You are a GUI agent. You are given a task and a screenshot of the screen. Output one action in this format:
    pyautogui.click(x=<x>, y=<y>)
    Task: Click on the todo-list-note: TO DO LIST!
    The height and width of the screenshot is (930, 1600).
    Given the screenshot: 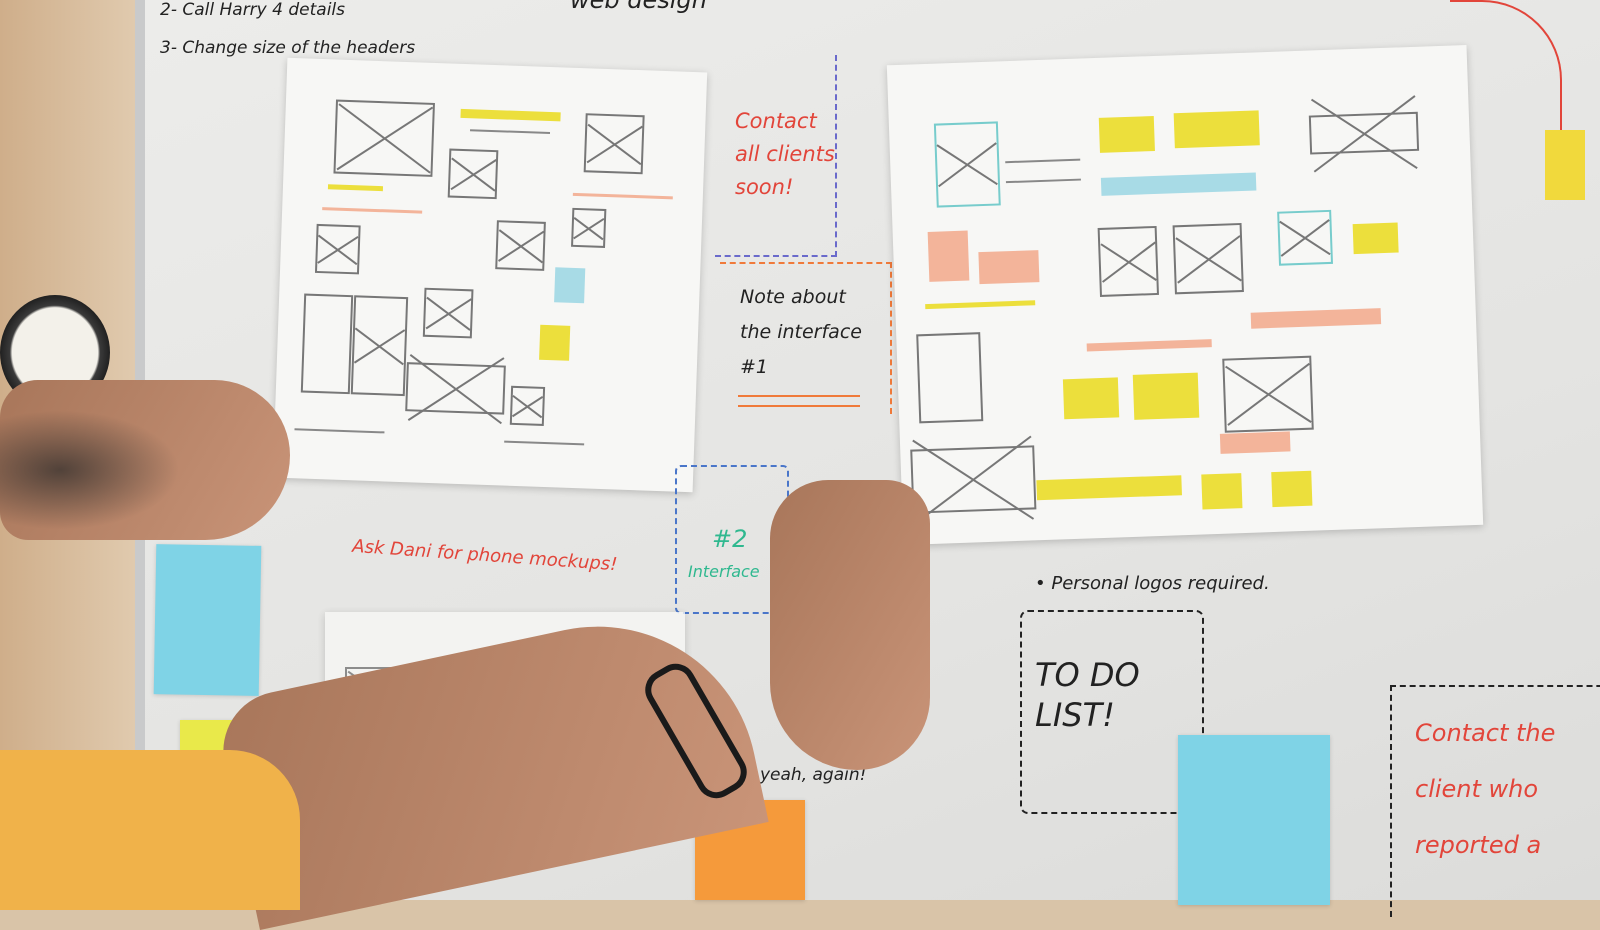 What is the action you would take?
    pyautogui.click(x=1087, y=695)
    